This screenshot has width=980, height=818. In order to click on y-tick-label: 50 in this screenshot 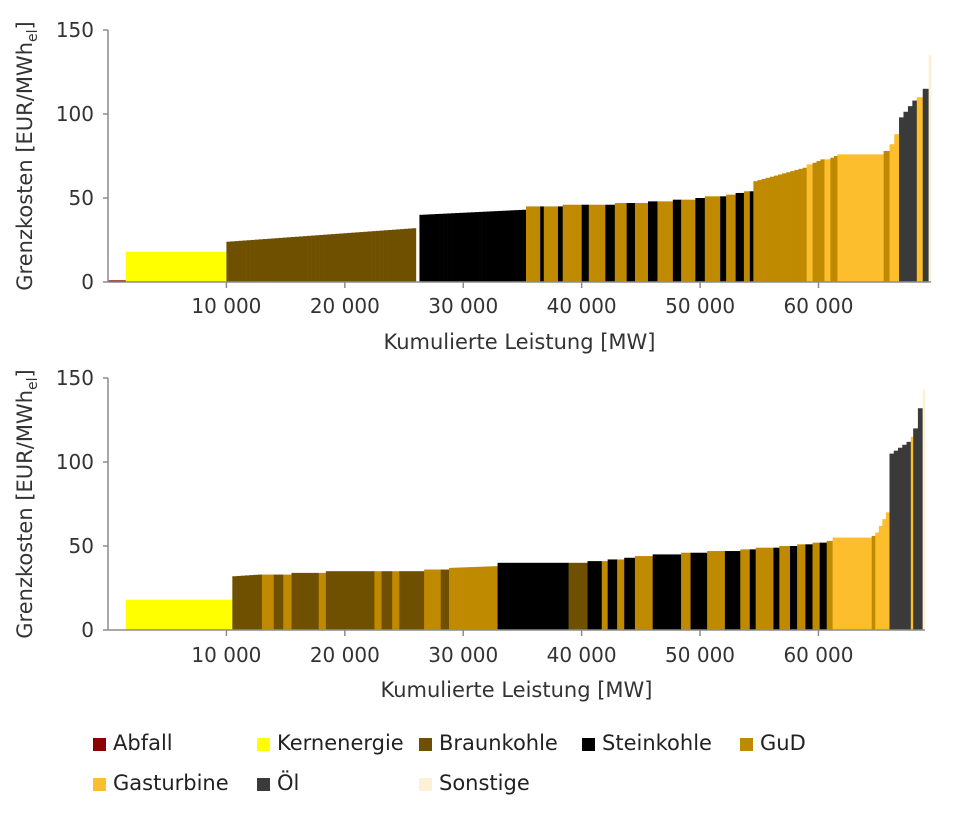, I will do `click(81, 198)`.